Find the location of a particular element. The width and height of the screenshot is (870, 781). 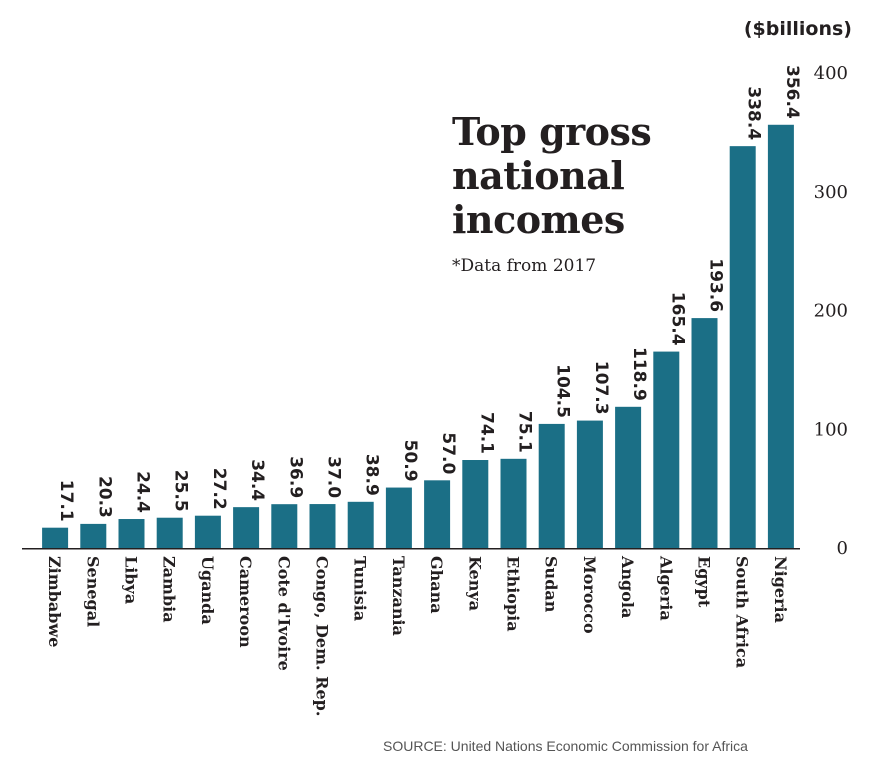

category-label: Tunisia is located at coordinates (360, 588).